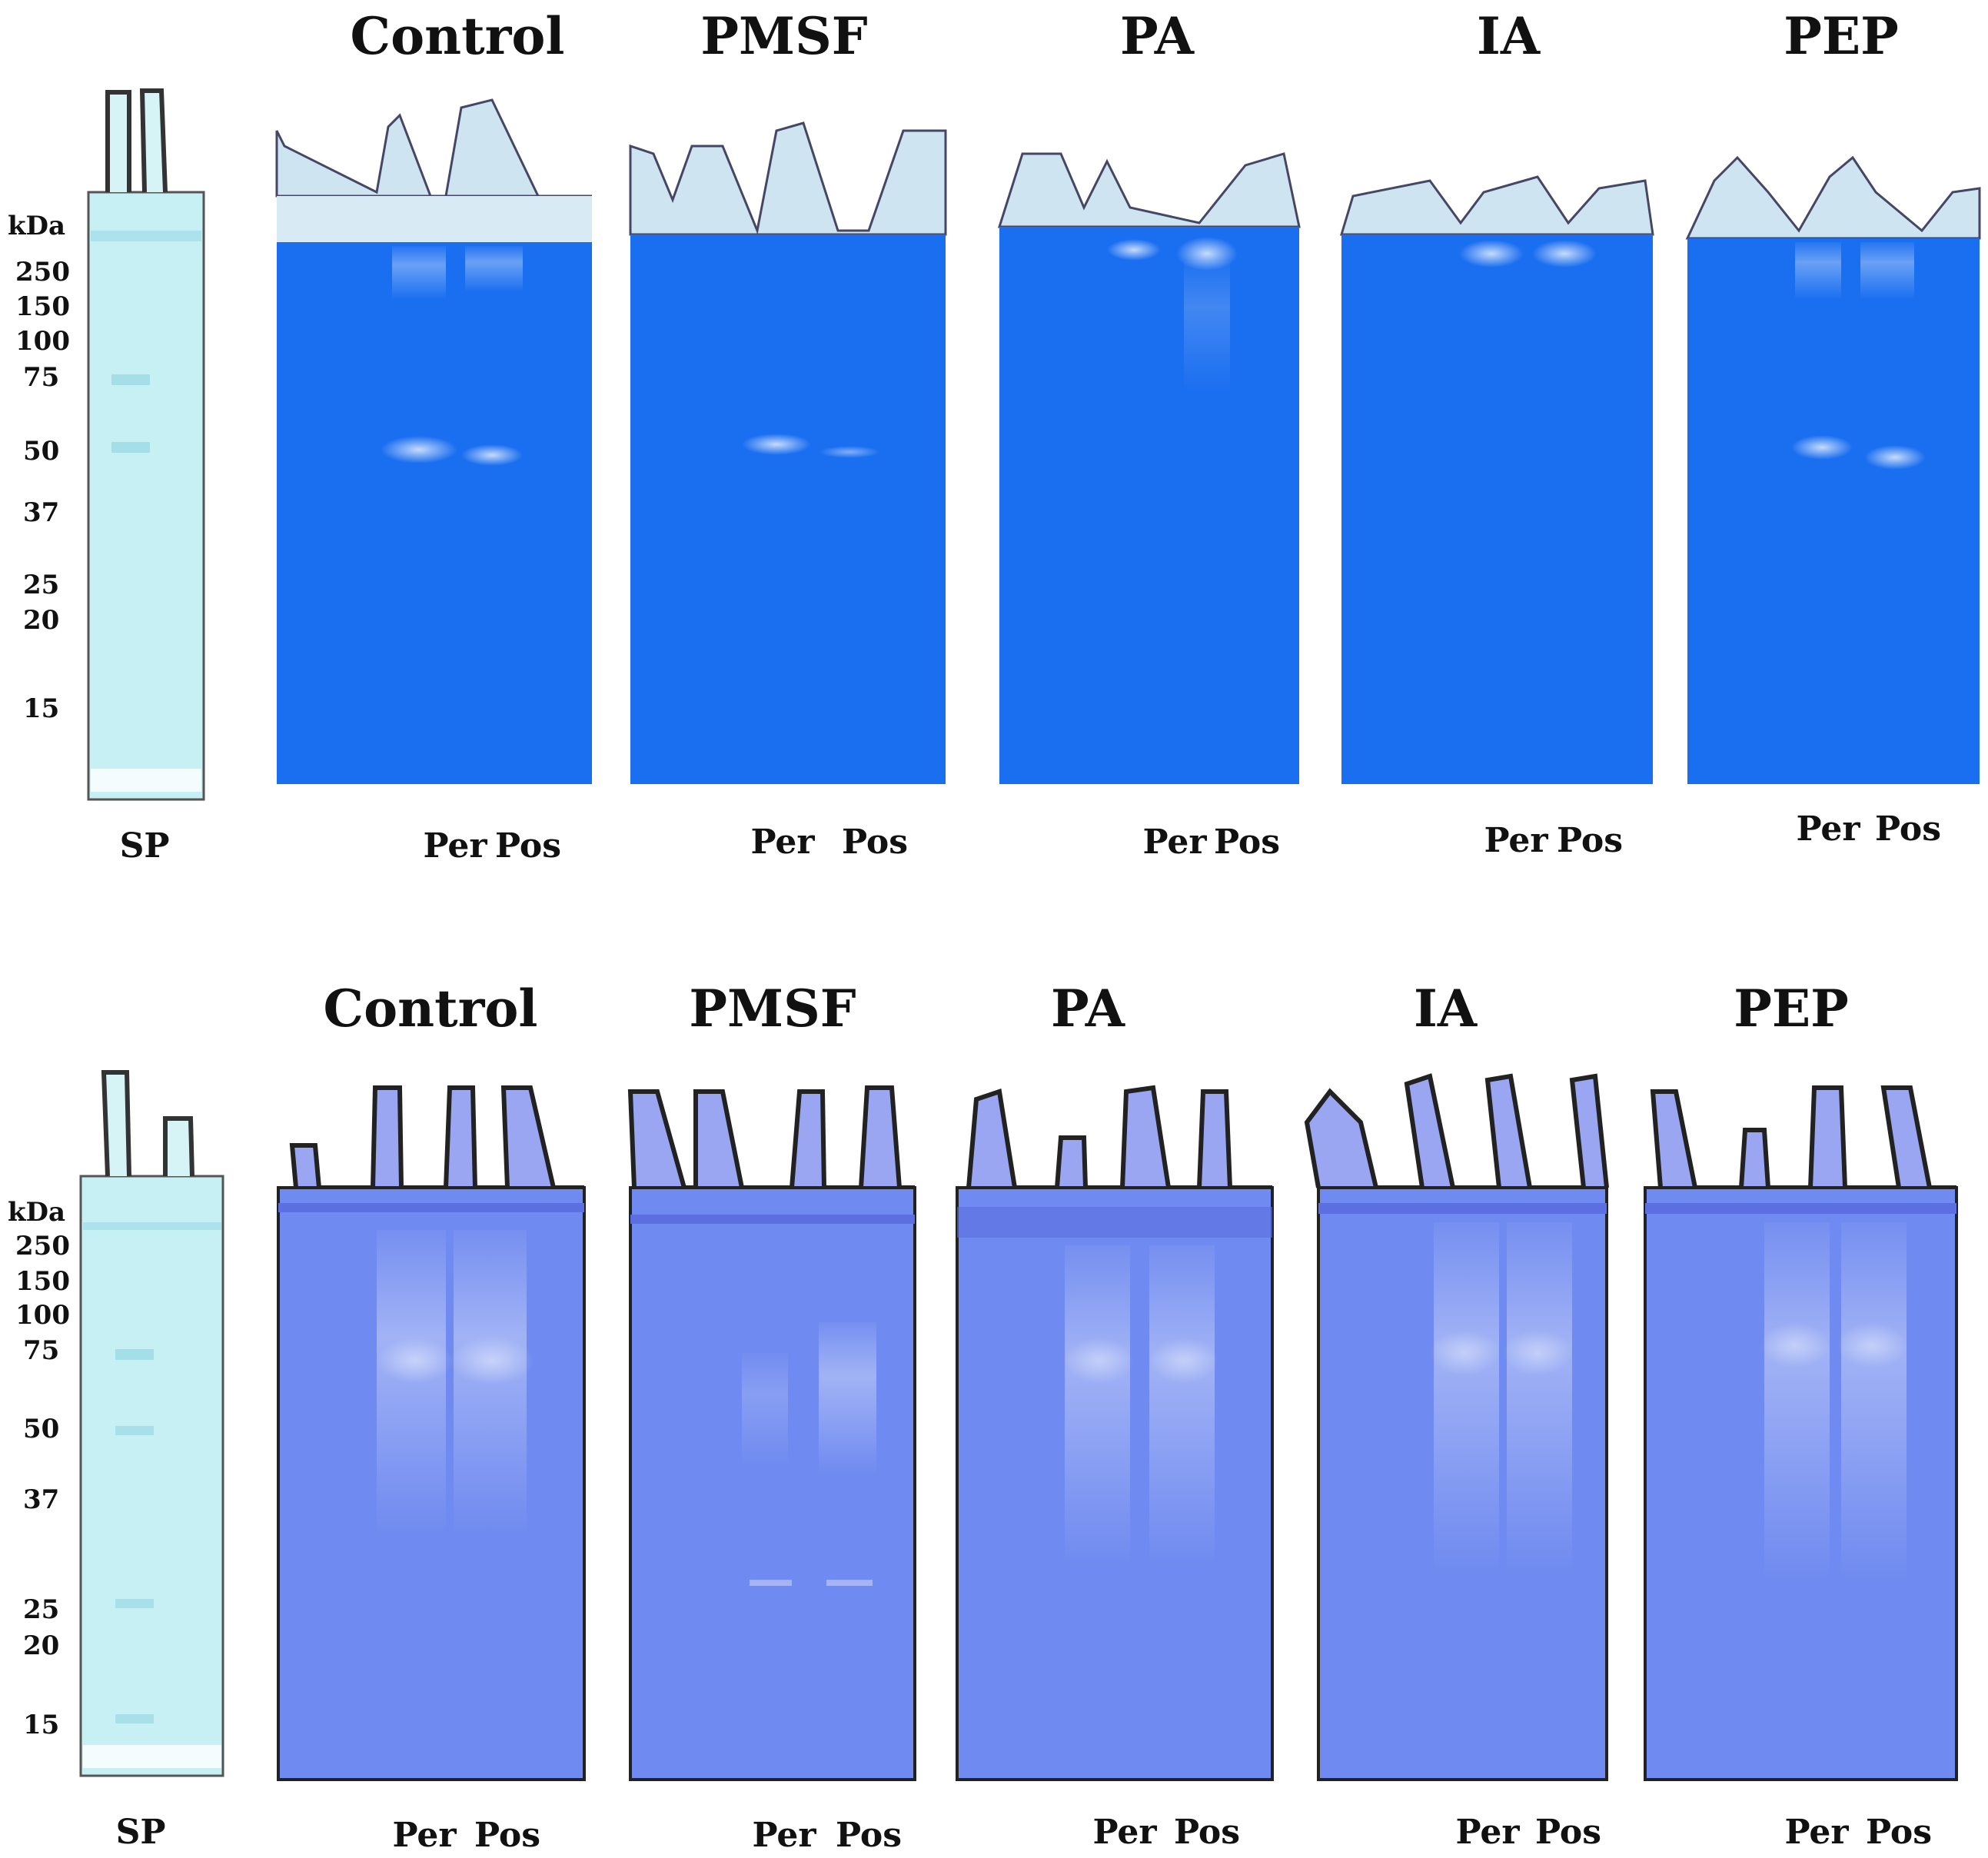 The height and width of the screenshot is (1858, 1988). What do you see at coordinates (458, 36) in the screenshot?
I see `top-title-control: Control` at bounding box center [458, 36].